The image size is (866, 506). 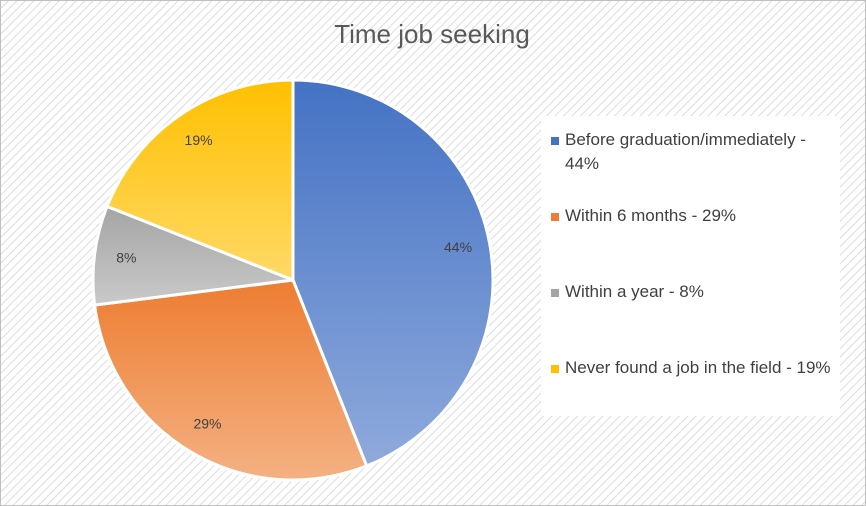 What do you see at coordinates (458, 247) in the screenshot?
I see `data-label: 44%` at bounding box center [458, 247].